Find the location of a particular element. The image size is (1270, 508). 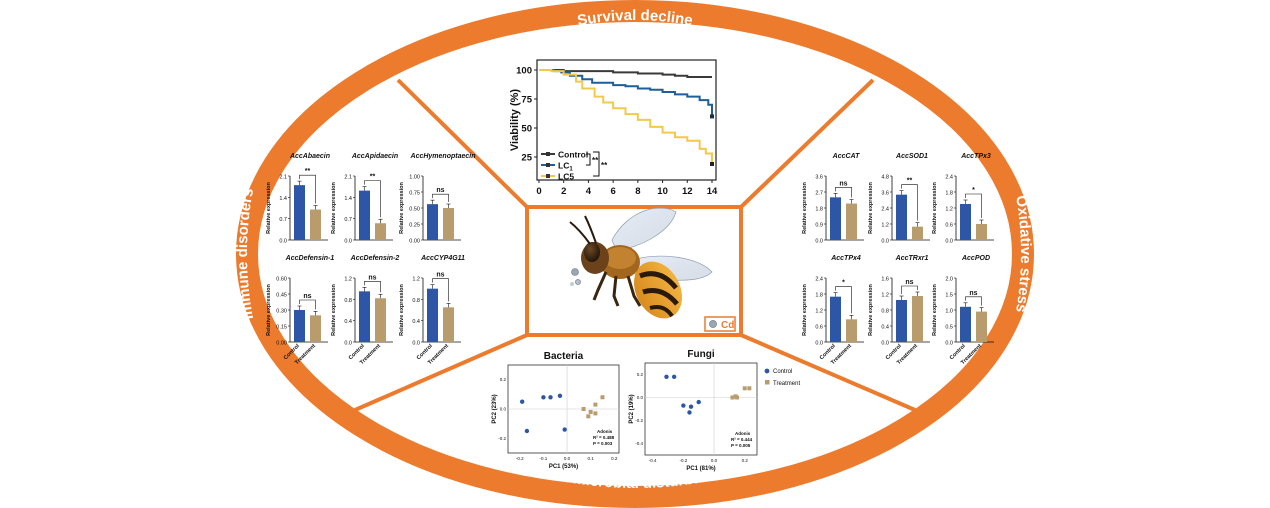

section-title-top: Survival decline is located at coordinates (635, 18).